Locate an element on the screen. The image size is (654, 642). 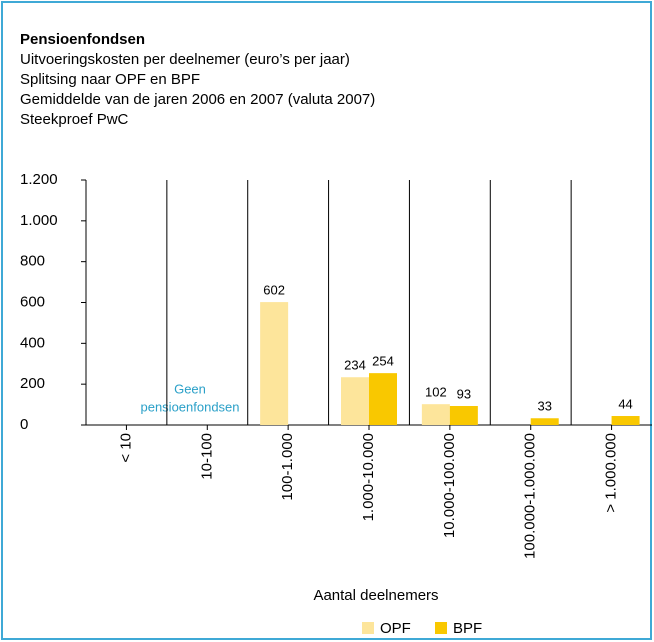
value-label: 33 is located at coordinates (544, 406).